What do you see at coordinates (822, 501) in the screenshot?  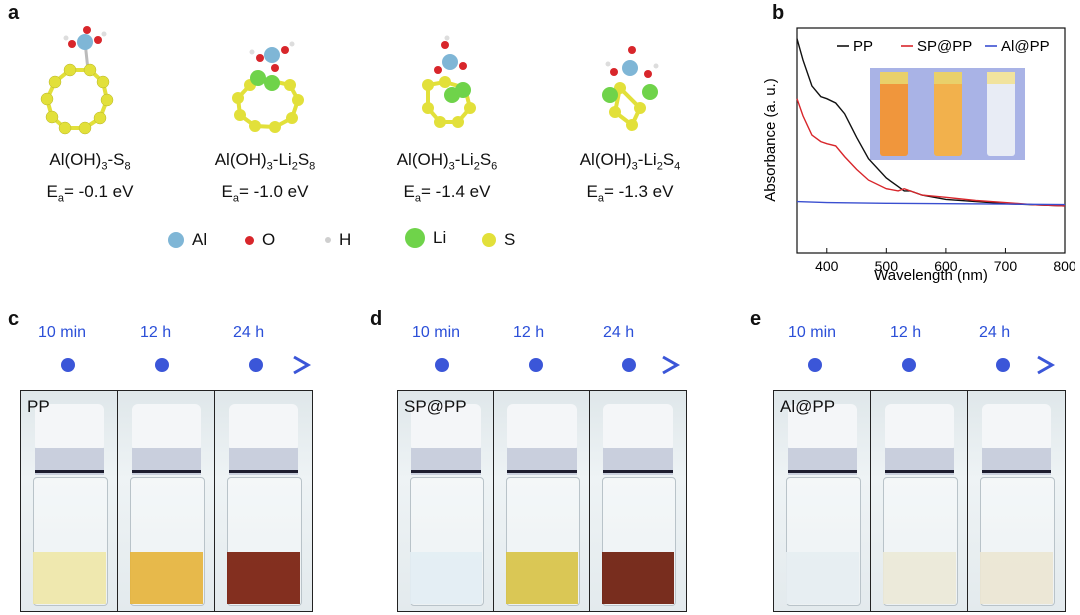 I see `vial-photo: Al@PP` at bounding box center [822, 501].